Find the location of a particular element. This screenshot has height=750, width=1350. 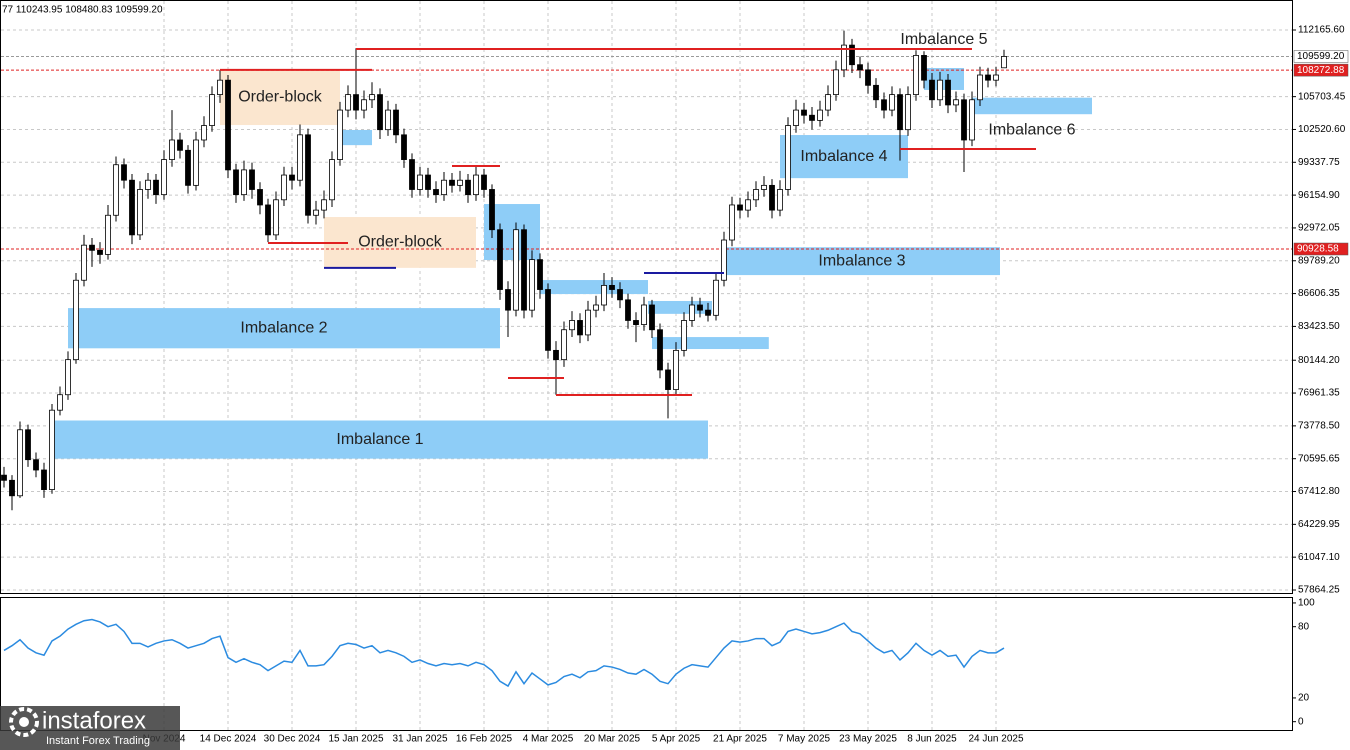

logo-icon is located at coordinates (24, 722).